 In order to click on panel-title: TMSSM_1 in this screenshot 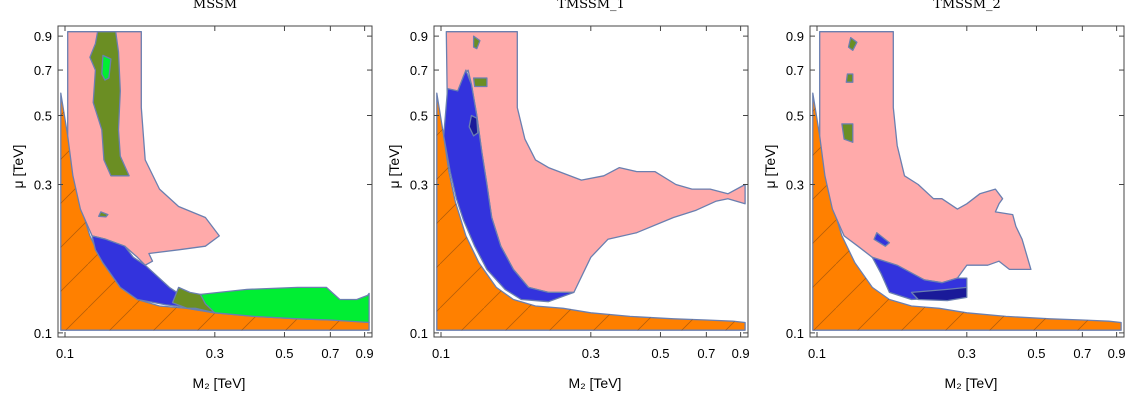, I will do `click(591, 6)`.